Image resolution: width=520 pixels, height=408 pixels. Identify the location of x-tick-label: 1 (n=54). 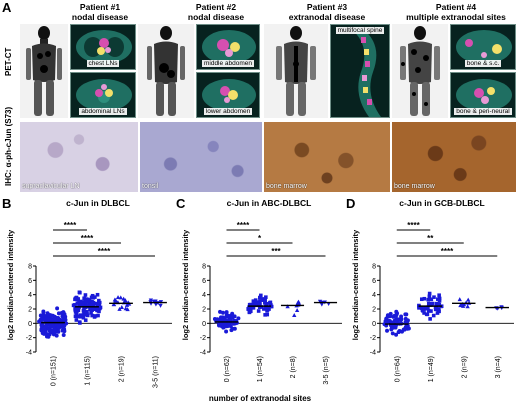
(260, 369).